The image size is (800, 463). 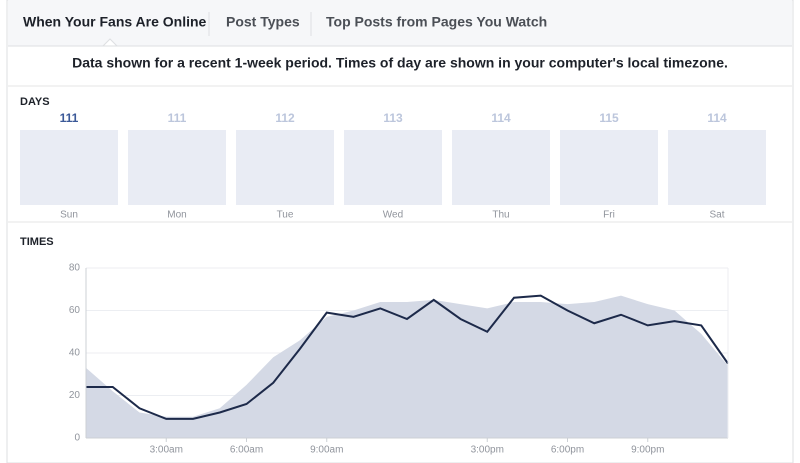 I want to click on y-tick-label: 80, so click(x=75, y=268).